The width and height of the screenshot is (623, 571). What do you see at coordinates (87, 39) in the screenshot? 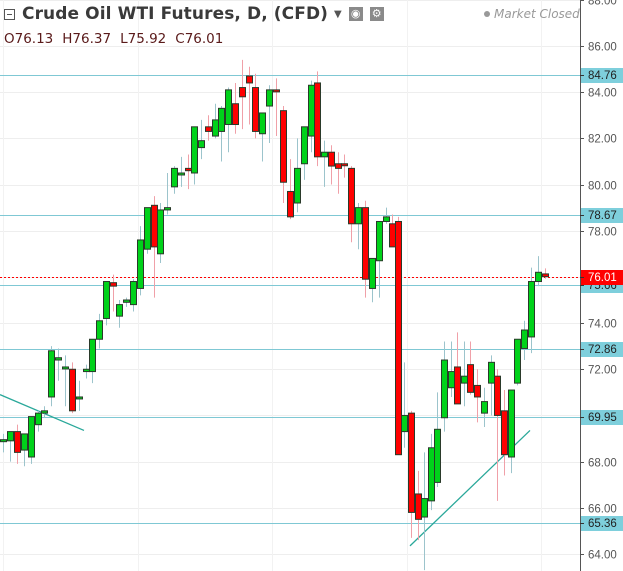
I see `high-value: H76.37` at bounding box center [87, 39].